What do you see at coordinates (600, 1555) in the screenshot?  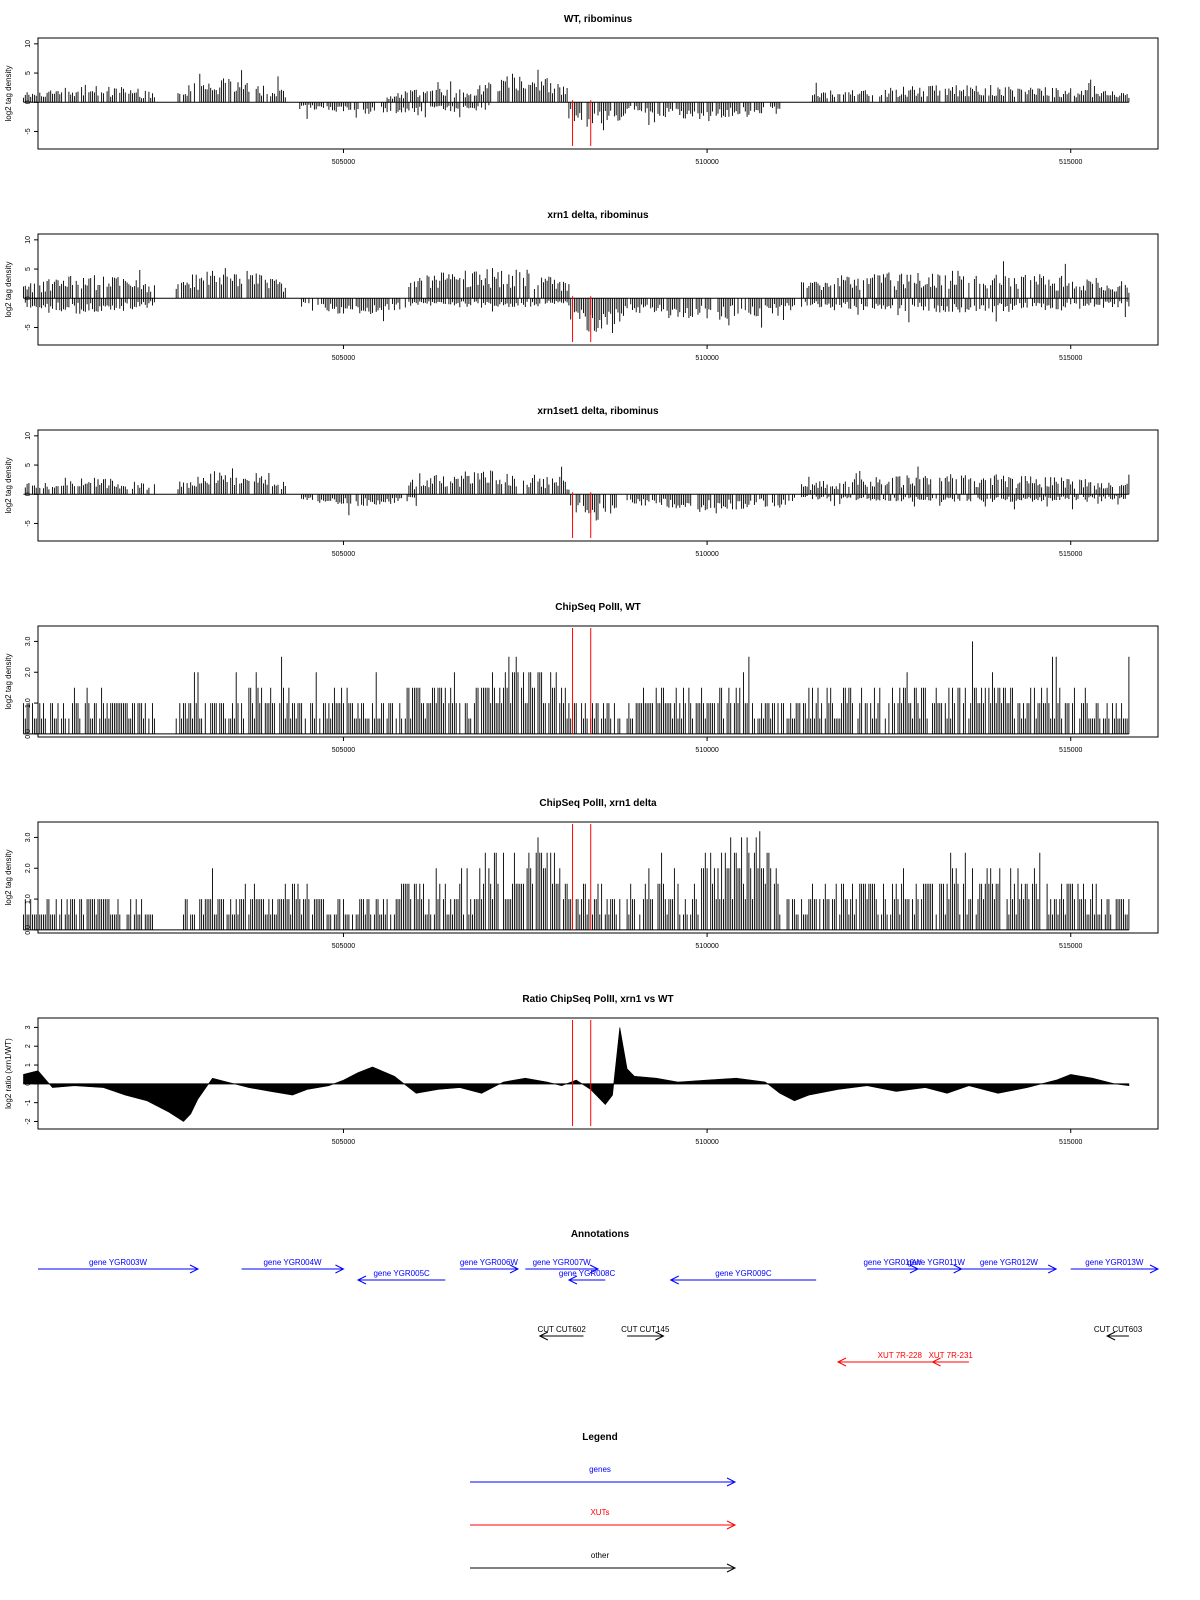 I see `legend-label: other` at bounding box center [600, 1555].